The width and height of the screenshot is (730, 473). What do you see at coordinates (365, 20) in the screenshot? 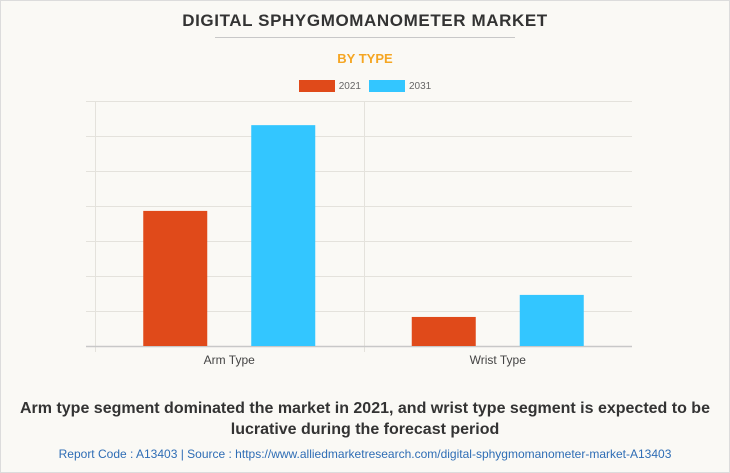
I see `chart-title: DIGITAL SPHYGMOMANOMETER MARKET` at bounding box center [365, 20].